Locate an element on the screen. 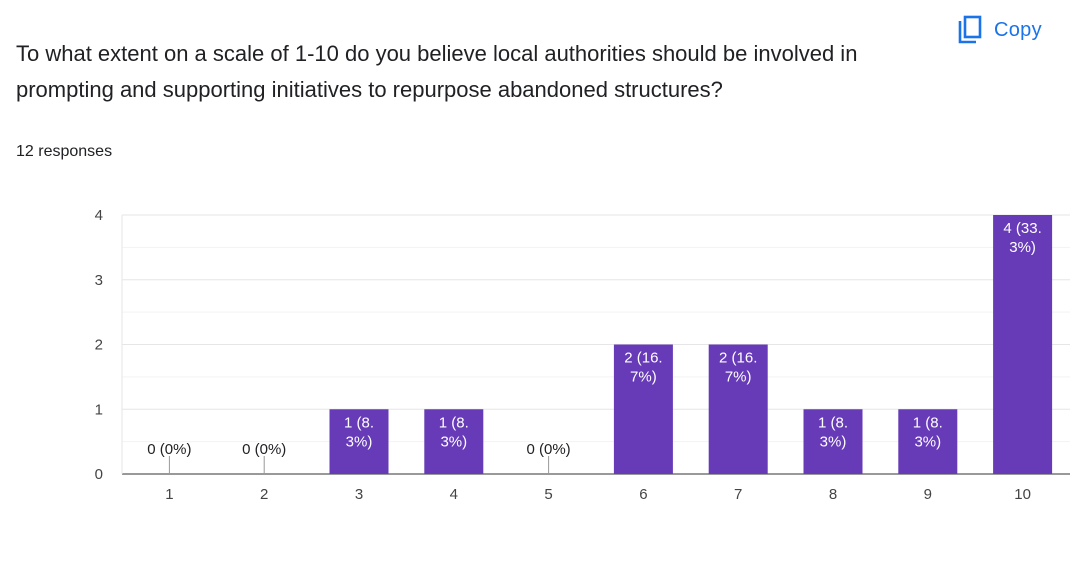 The image size is (1080, 566). x-tick-label: 2 is located at coordinates (264, 494).